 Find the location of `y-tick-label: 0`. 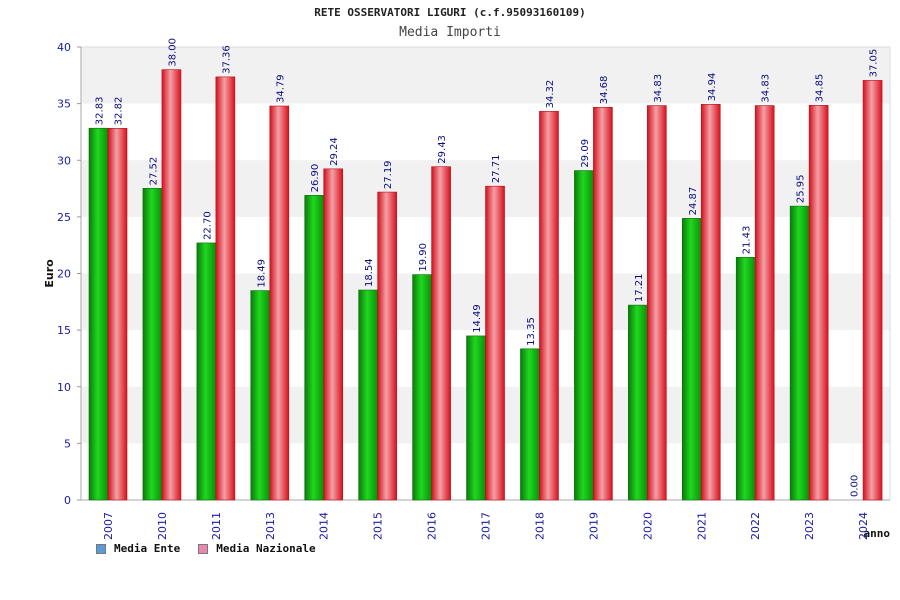

y-tick-label: 0 is located at coordinates (67, 500).